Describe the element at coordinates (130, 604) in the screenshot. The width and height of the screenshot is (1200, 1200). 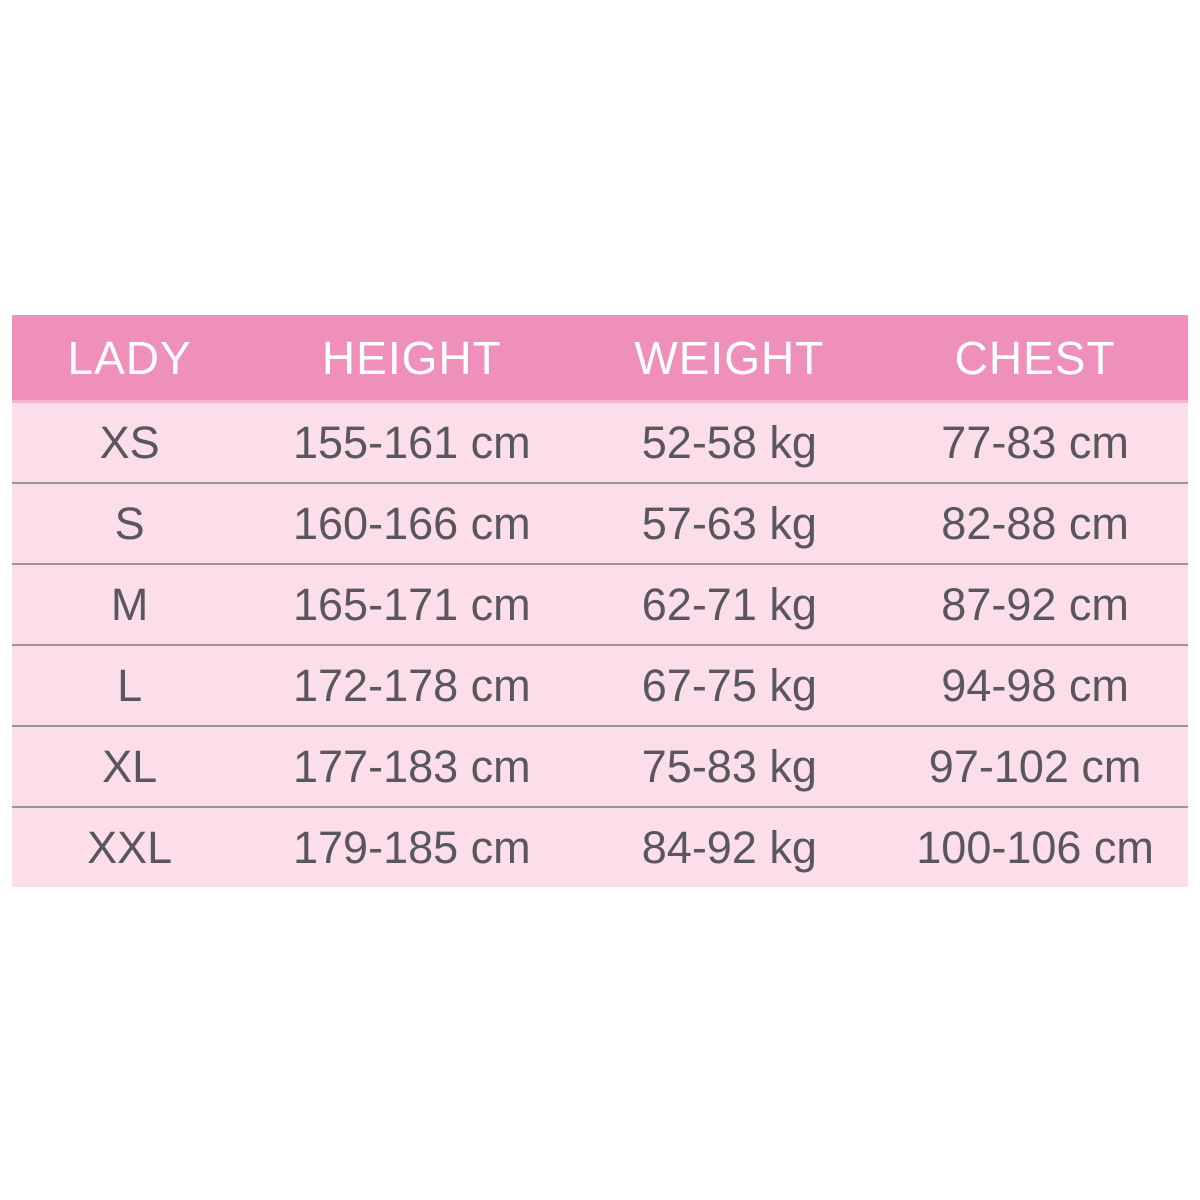
I see `size-label: M` at that location.